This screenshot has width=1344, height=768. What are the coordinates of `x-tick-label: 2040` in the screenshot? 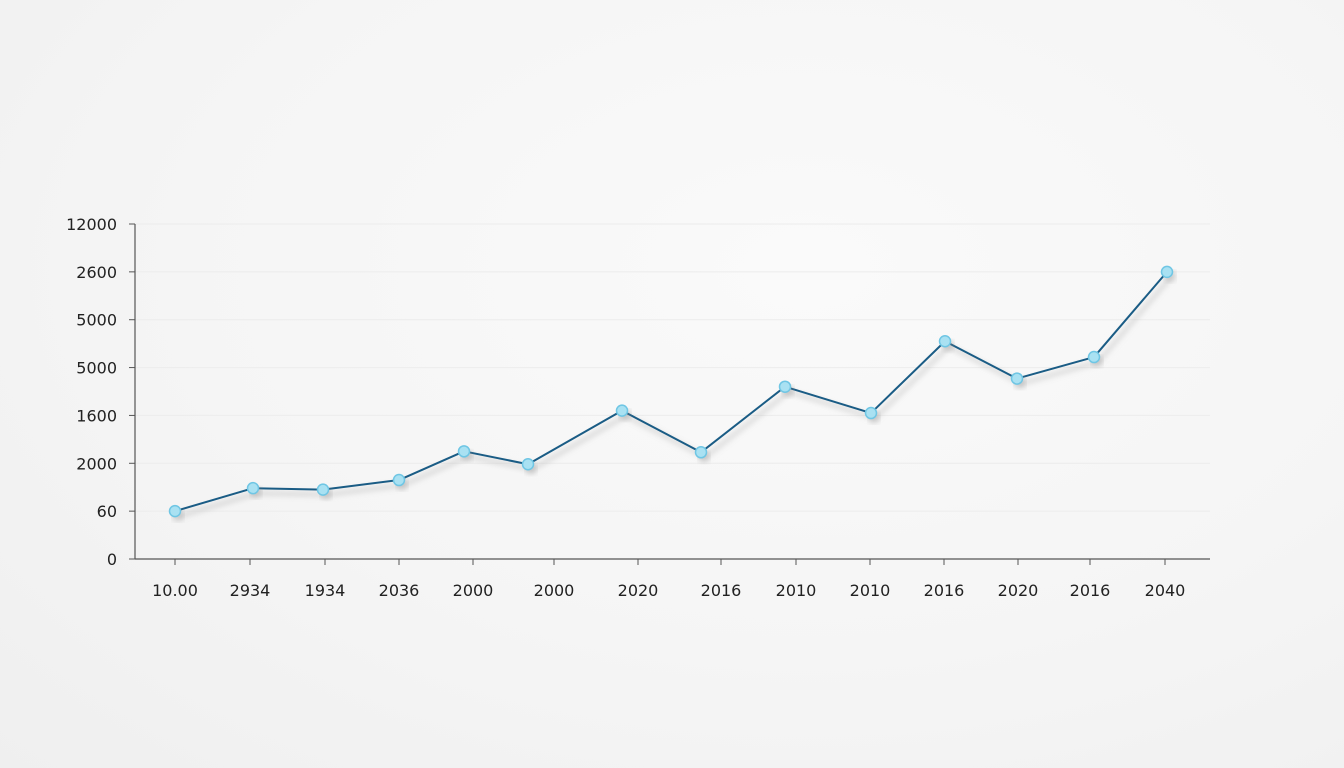 It's located at (1165, 590).